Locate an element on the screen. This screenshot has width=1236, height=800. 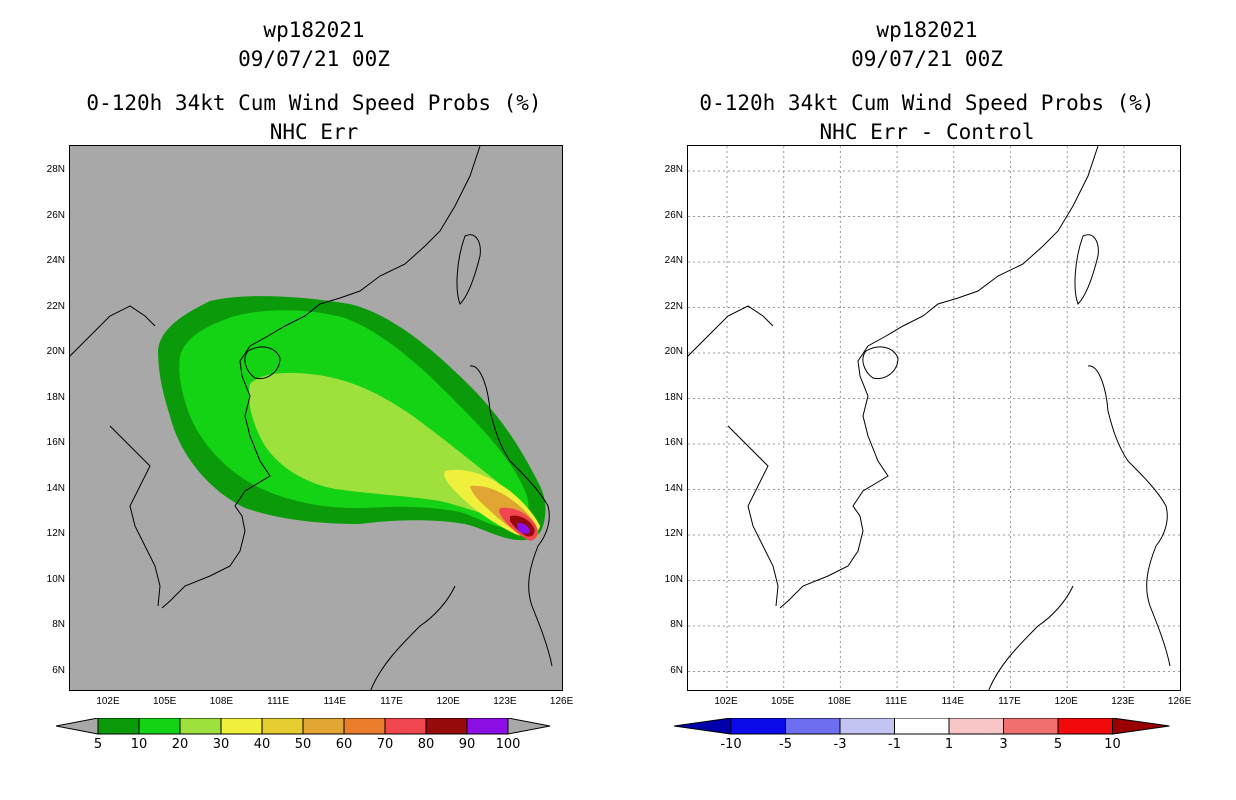
left-lon-label: 126E is located at coordinates (561, 701).